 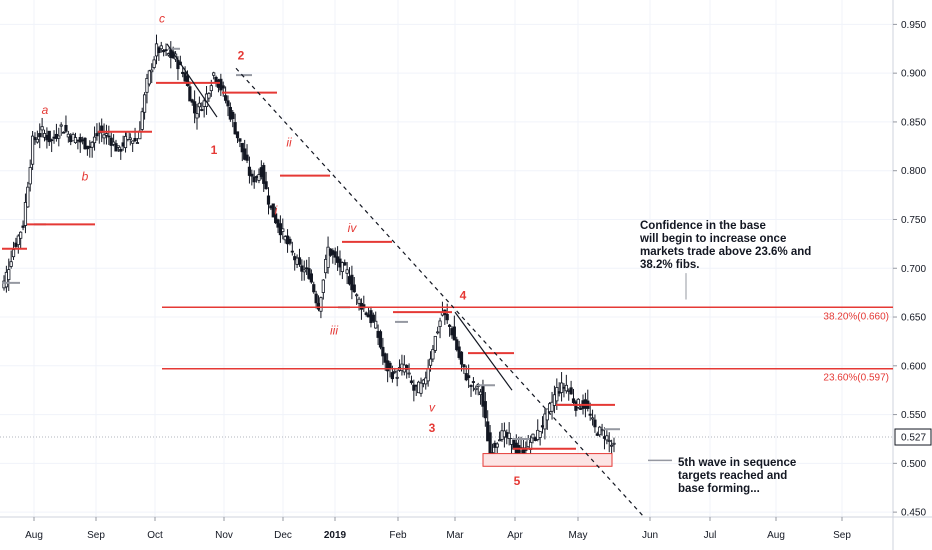 I want to click on price-tick-label: 0.500, so click(x=913, y=464).